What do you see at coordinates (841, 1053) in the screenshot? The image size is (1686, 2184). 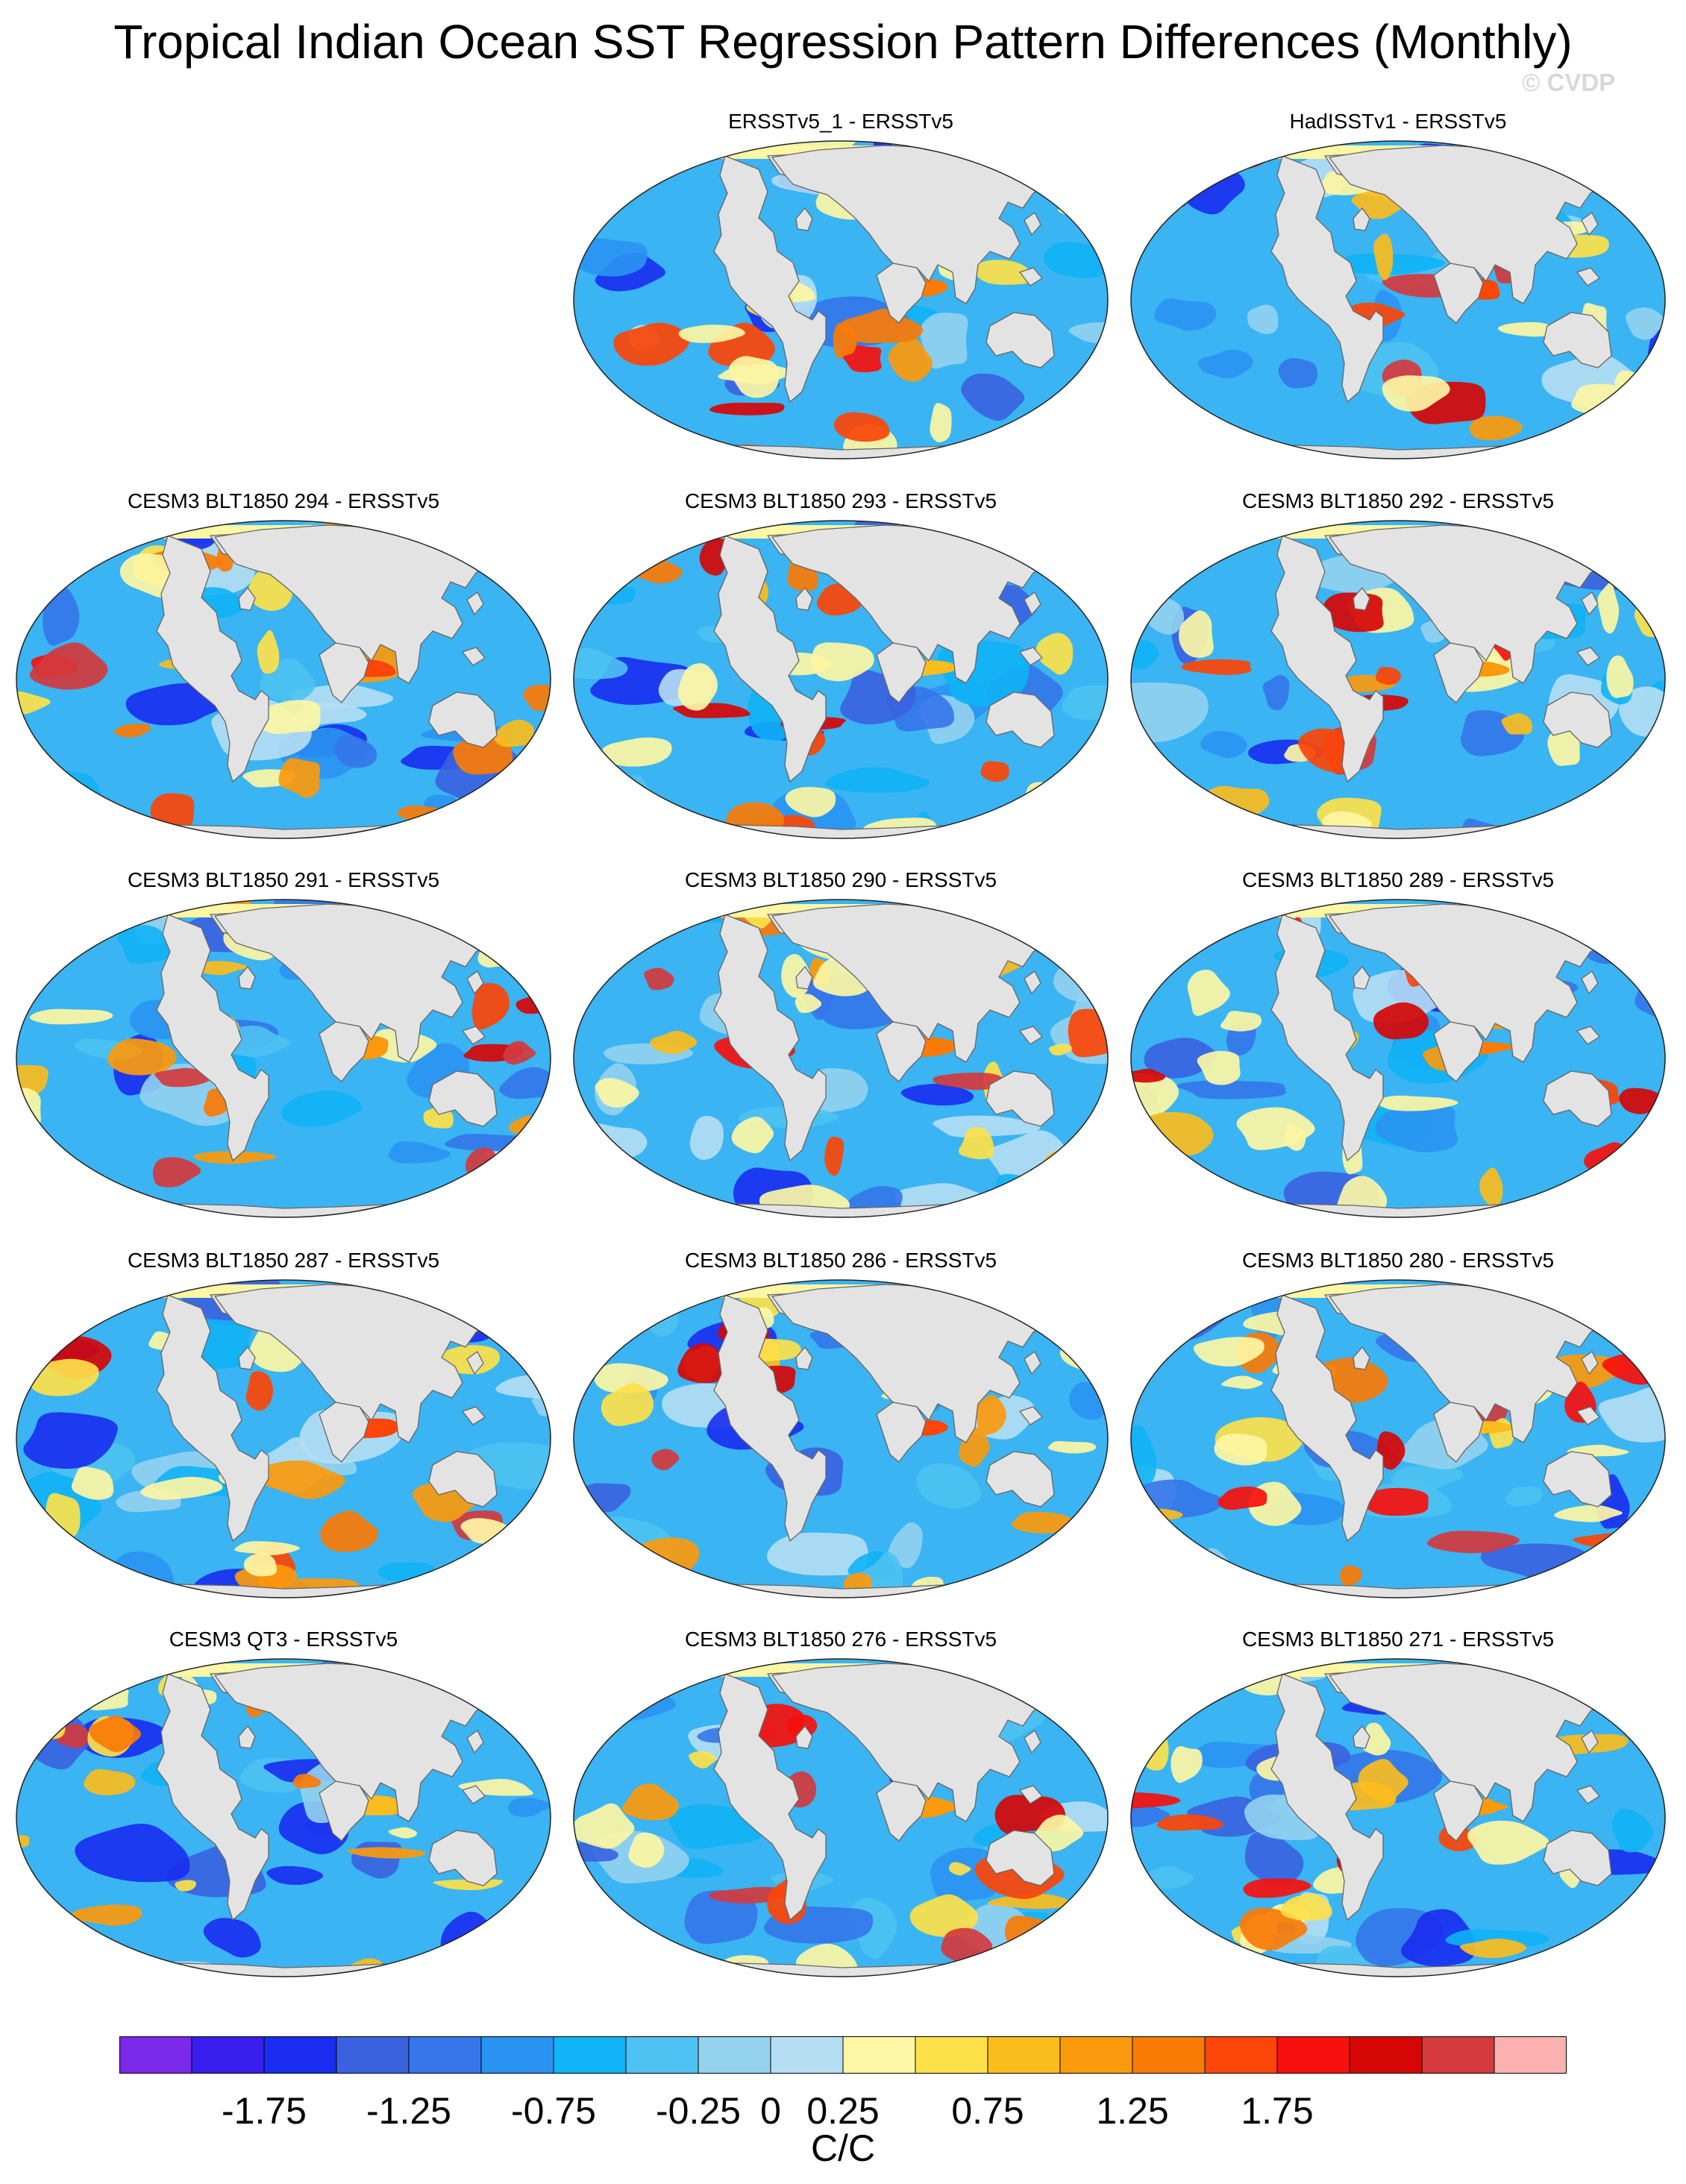 I see `map-panel: CESM3 BLT1850 290 - ERSSTv5` at bounding box center [841, 1053].